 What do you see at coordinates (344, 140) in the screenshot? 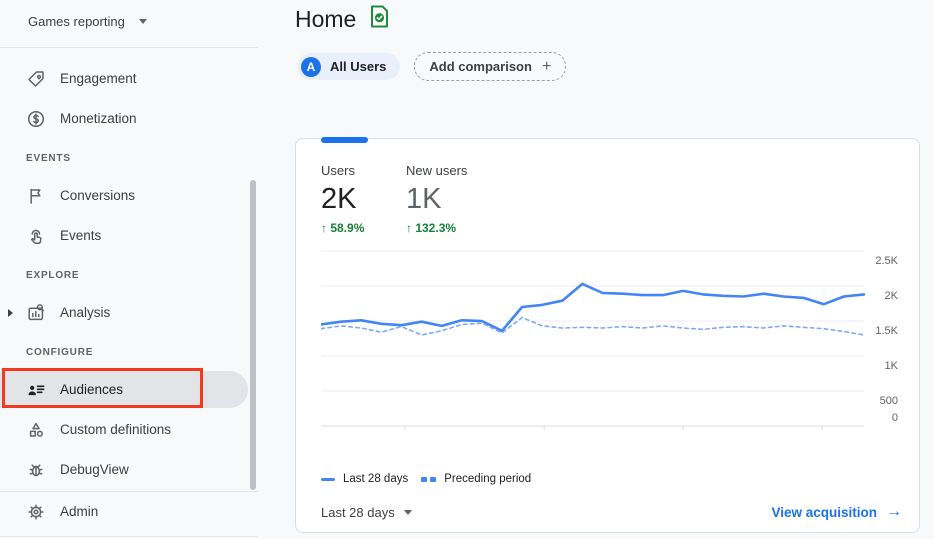
I see `active-tab-indicator` at bounding box center [344, 140].